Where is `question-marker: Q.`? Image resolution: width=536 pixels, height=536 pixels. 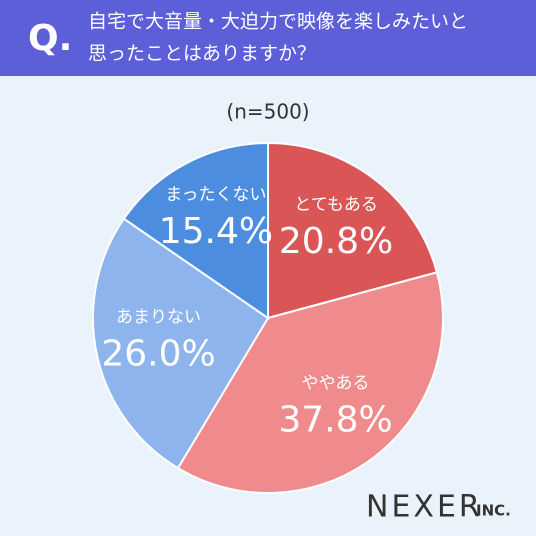 question-marker: Q. is located at coordinates (50, 38).